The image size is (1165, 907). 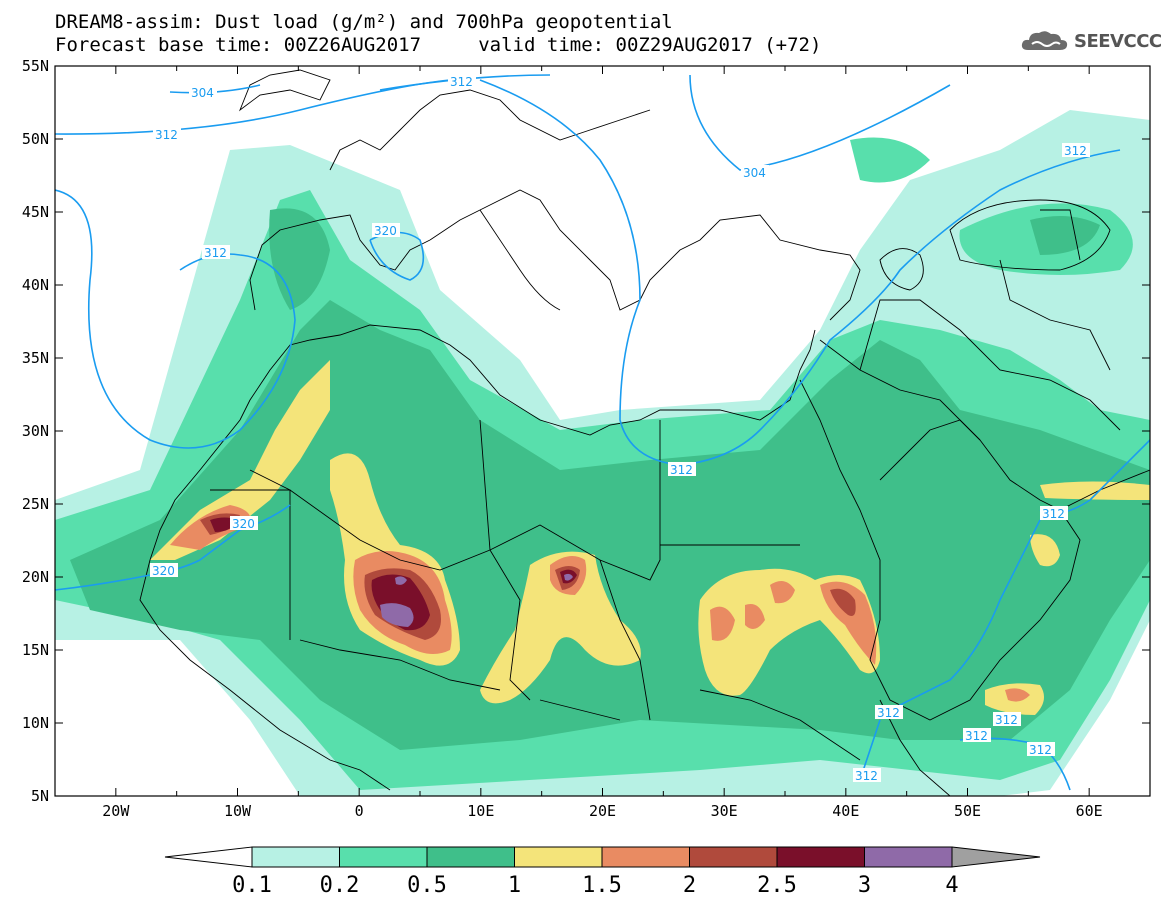 I want to click on legend-label: 2.5, so click(x=777, y=885).